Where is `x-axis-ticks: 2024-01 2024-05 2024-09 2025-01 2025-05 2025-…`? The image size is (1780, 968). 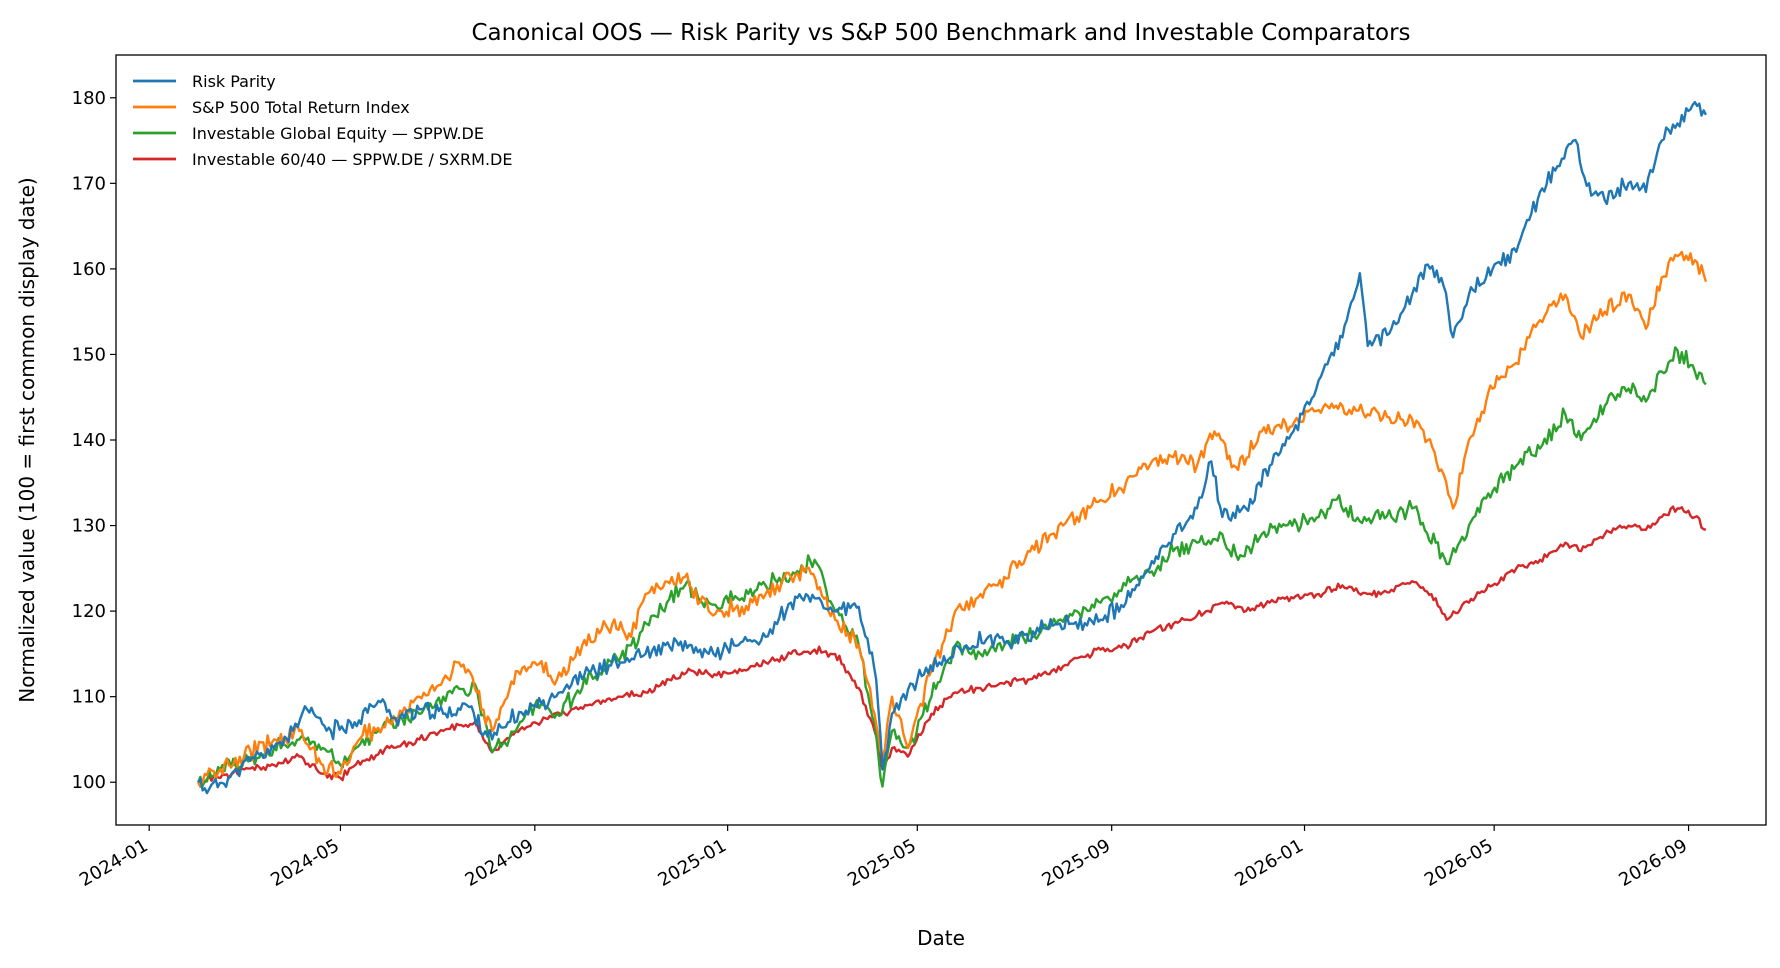
x-axis-ticks: 2024-01 2024-05 2024-09 2025-01 2025-05 2025-… is located at coordinates (883, 858).